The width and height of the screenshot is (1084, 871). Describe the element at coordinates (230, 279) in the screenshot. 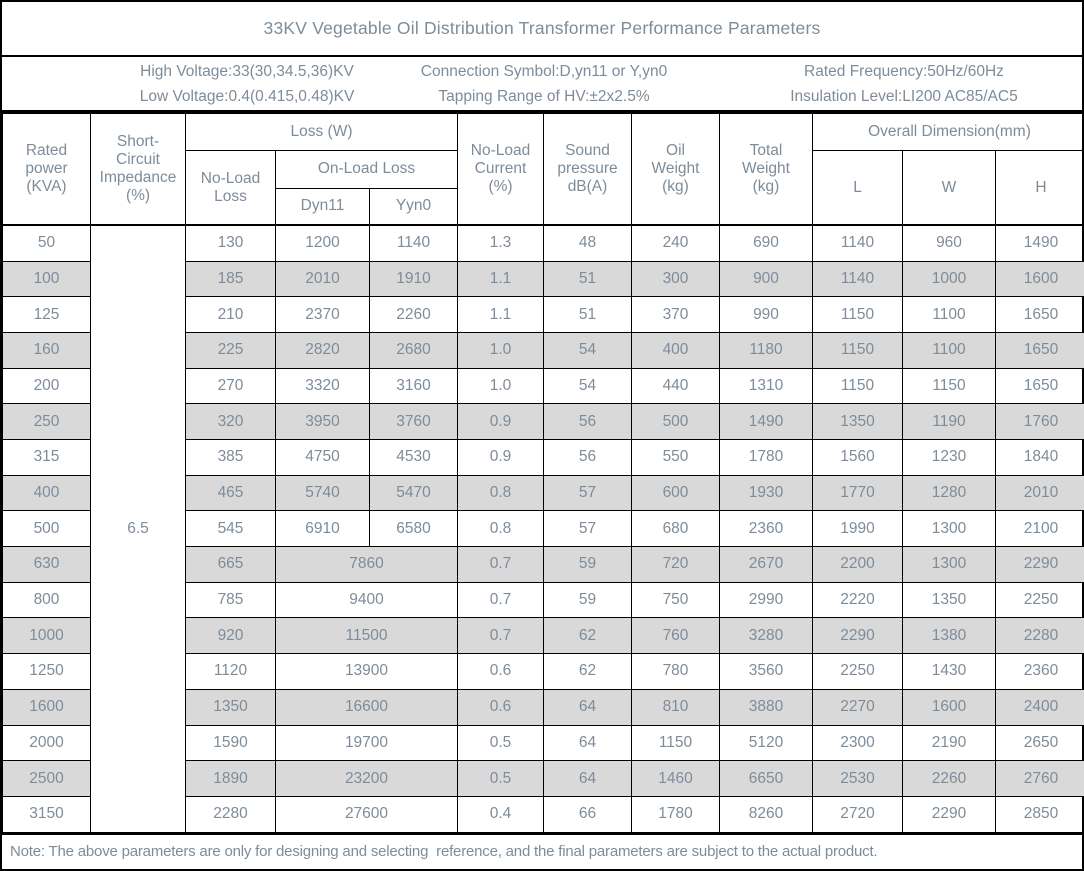

I see `cell-no-load-loss: 185` at that location.